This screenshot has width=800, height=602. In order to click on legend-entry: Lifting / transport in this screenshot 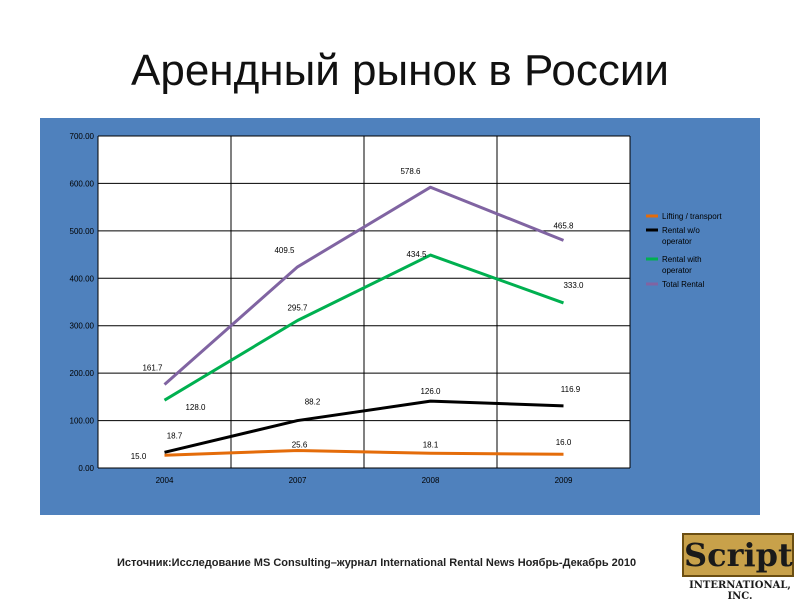, I will do `click(692, 216)`.